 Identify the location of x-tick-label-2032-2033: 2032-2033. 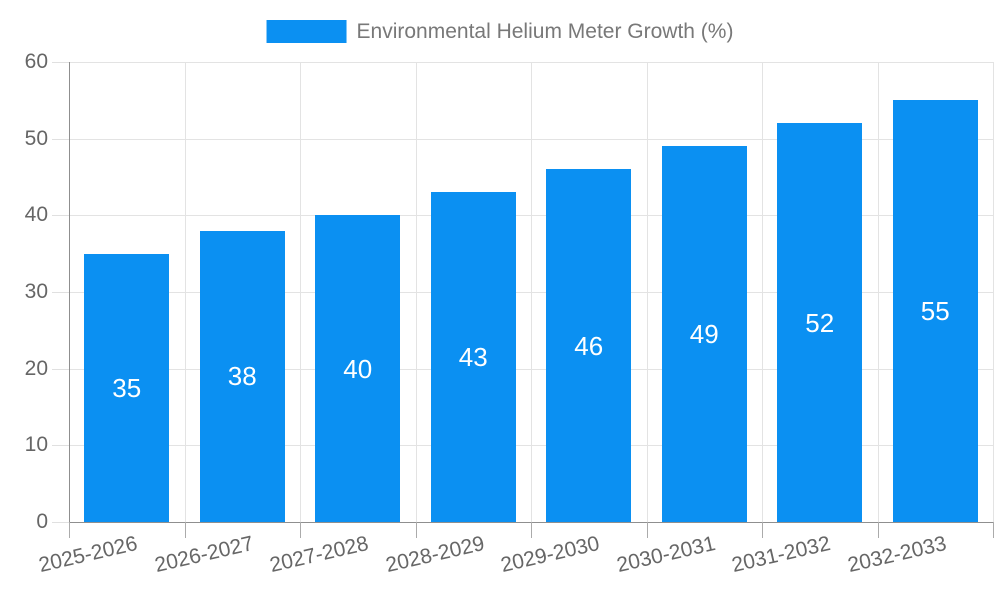
(897, 555).